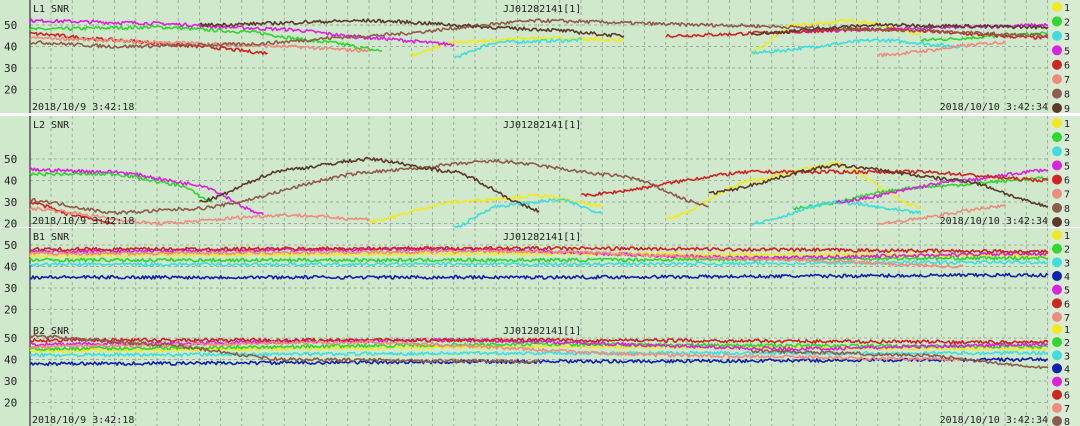 The width and height of the screenshot is (1080, 426). I want to click on y-tick-label: 30, so click(10, 202).